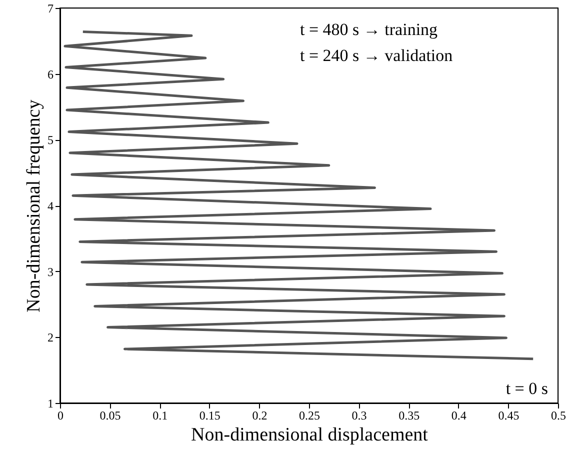 The image size is (580, 458). What do you see at coordinates (377, 55) in the screenshot?
I see `annotation: t = 240 s → validation` at bounding box center [377, 55].